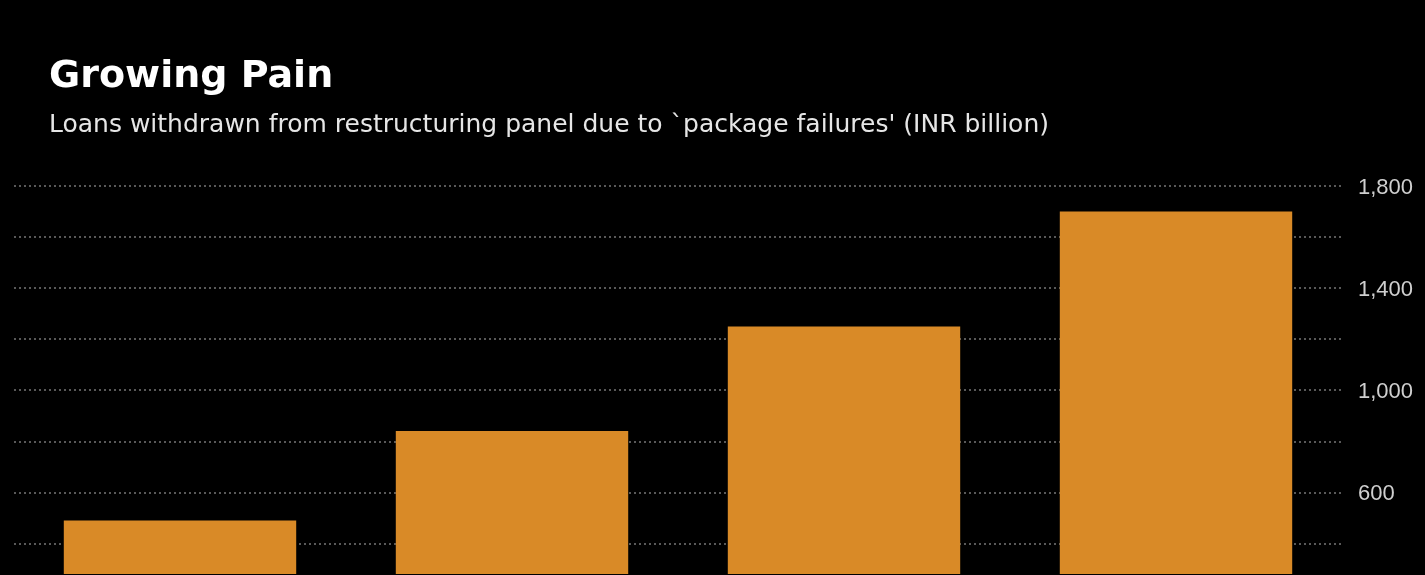 This screenshot has height=575, width=1425. What do you see at coordinates (1386, 390) in the screenshot?
I see `y-tick-label: 1,000` at bounding box center [1386, 390].